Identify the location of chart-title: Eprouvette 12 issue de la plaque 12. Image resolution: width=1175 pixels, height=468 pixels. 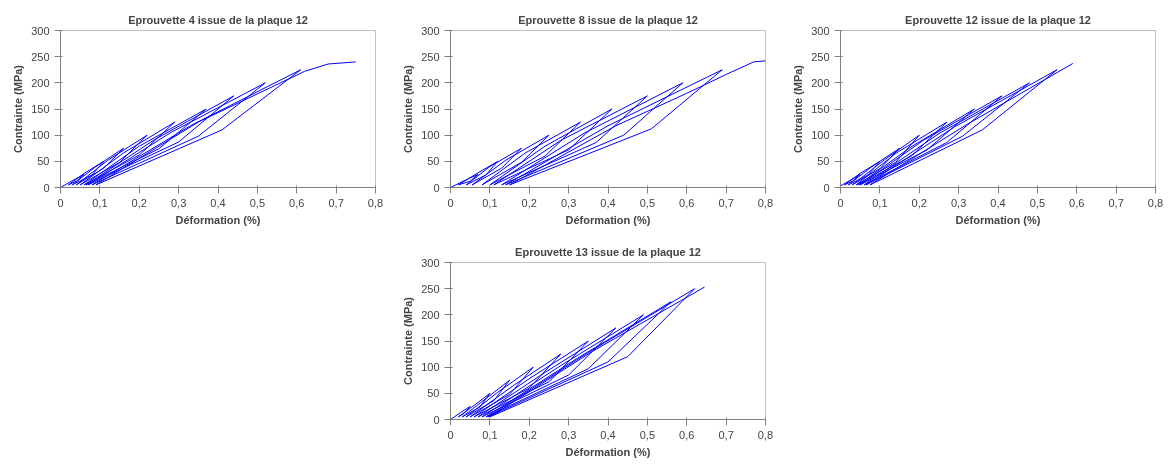
(998, 19).